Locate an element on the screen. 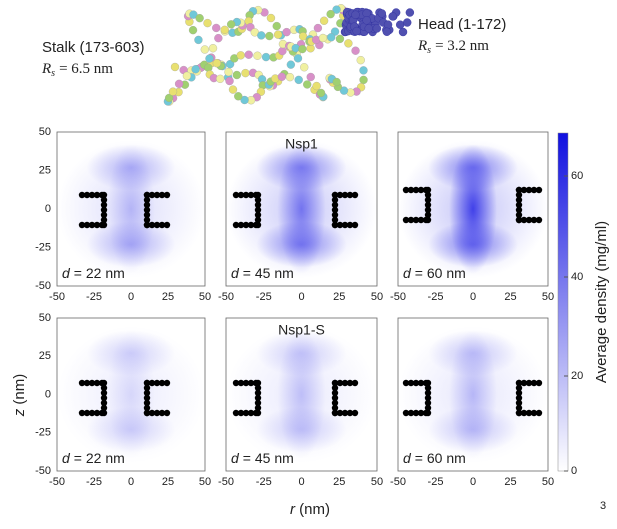 This screenshot has height=529, width=617. y-tick-label: 0 is located at coordinates (48, 209).